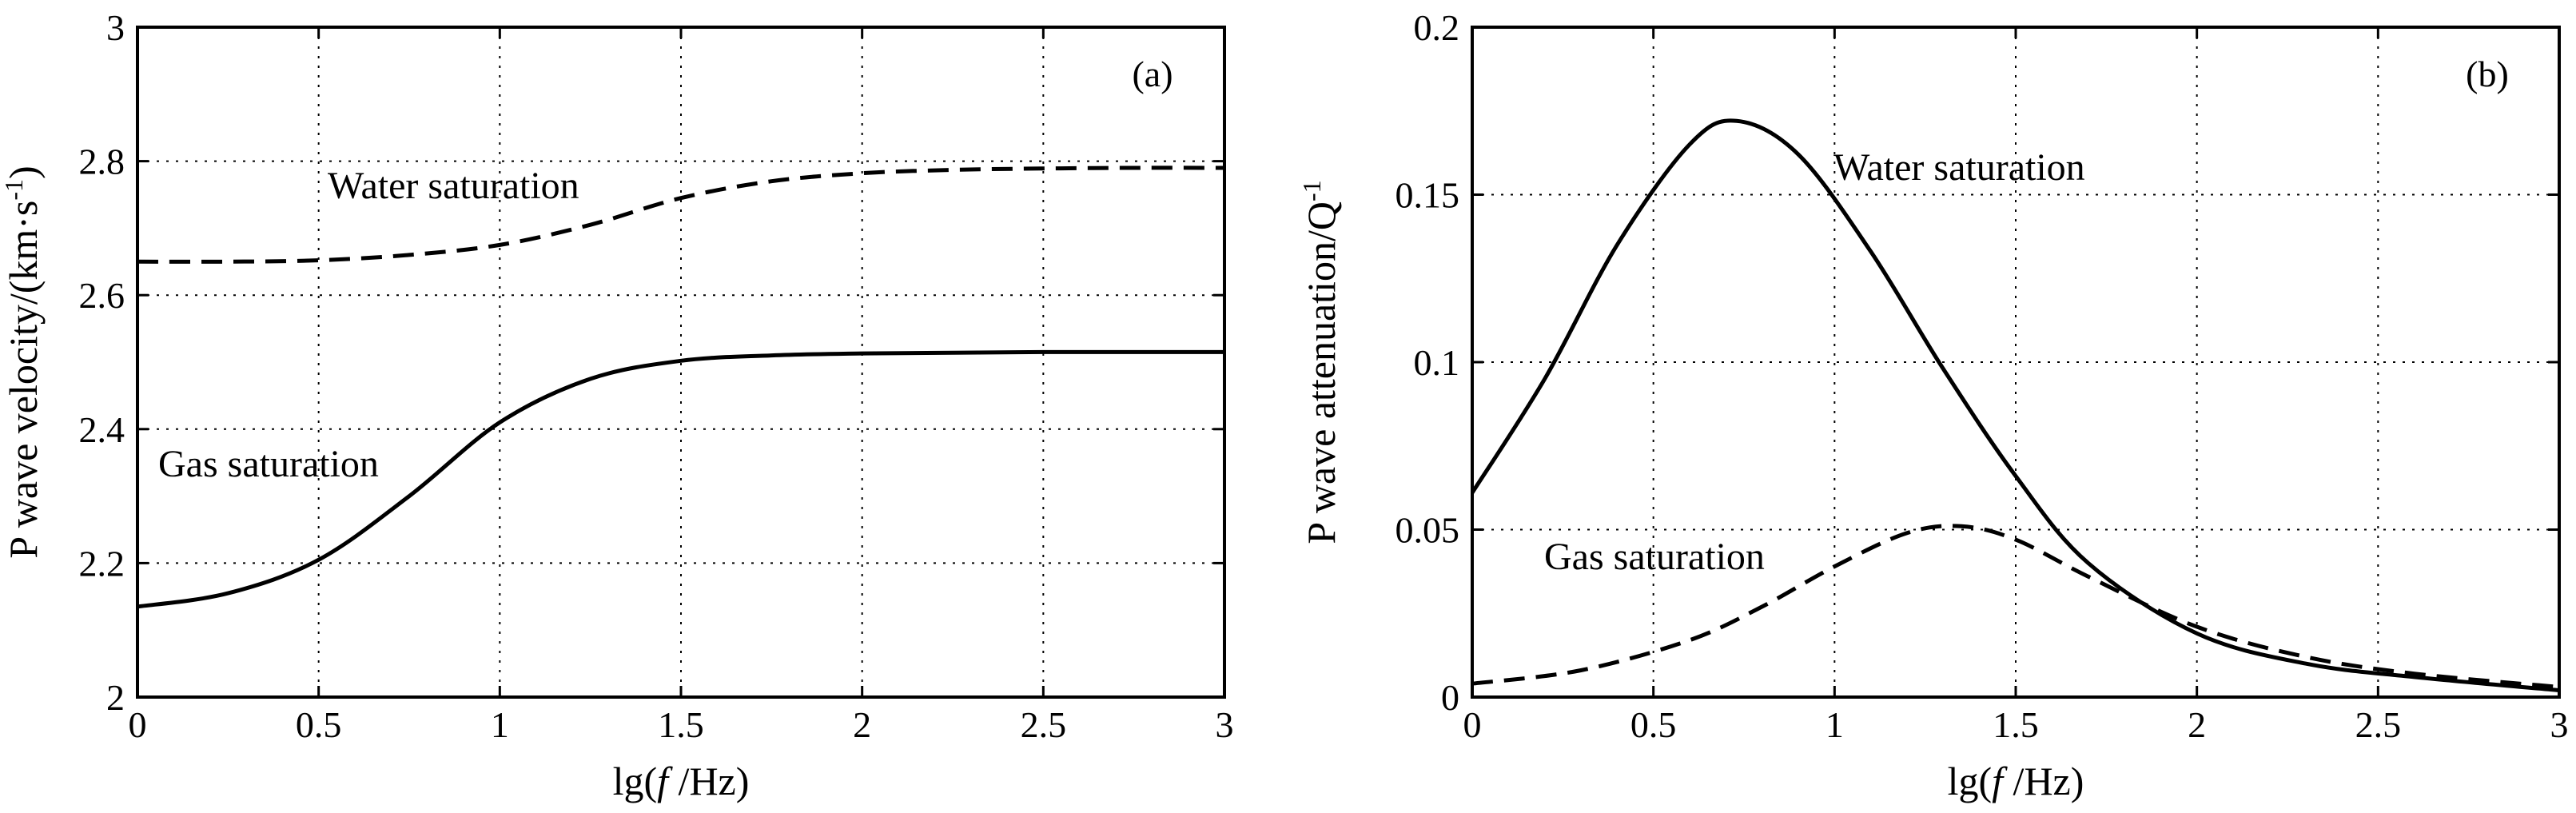 The height and width of the screenshot is (813, 2576). What do you see at coordinates (102, 563) in the screenshot?
I see `panel-a-y-tick-label: 2.2` at bounding box center [102, 563].